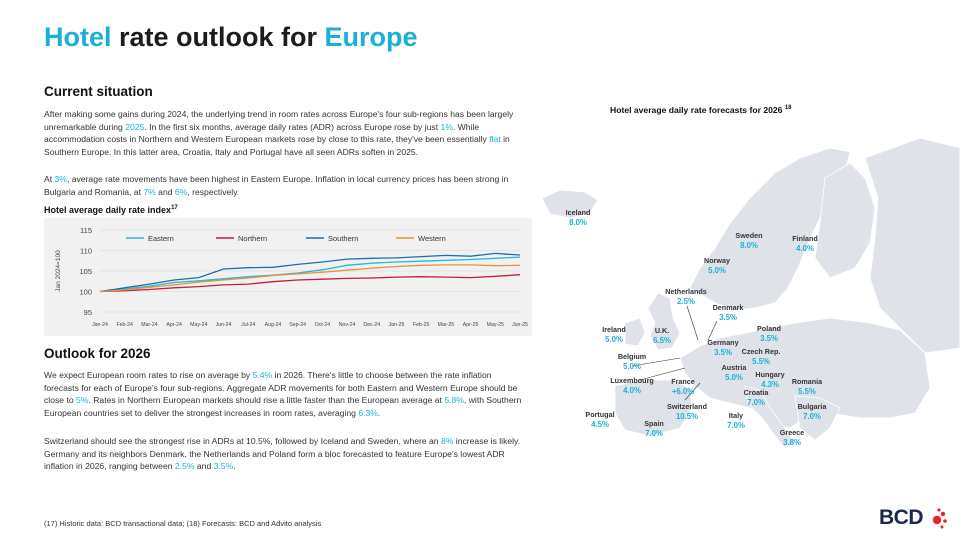 This screenshot has width=960, height=540. What do you see at coordinates (432, 238) in the screenshot?
I see `legend-label-western: Western` at bounding box center [432, 238].